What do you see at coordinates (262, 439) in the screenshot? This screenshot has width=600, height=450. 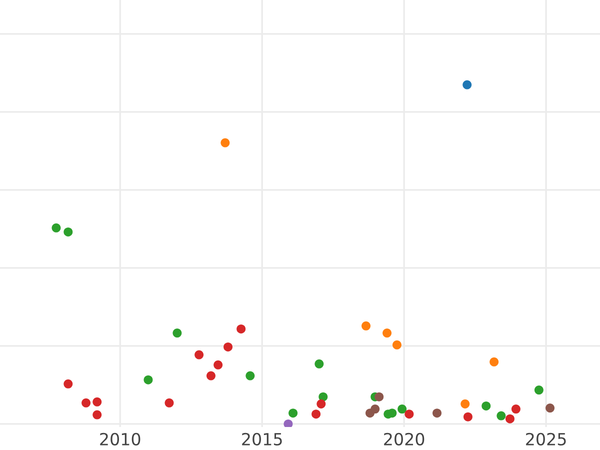 I see `x-tick-label: 2015` at bounding box center [262, 439].